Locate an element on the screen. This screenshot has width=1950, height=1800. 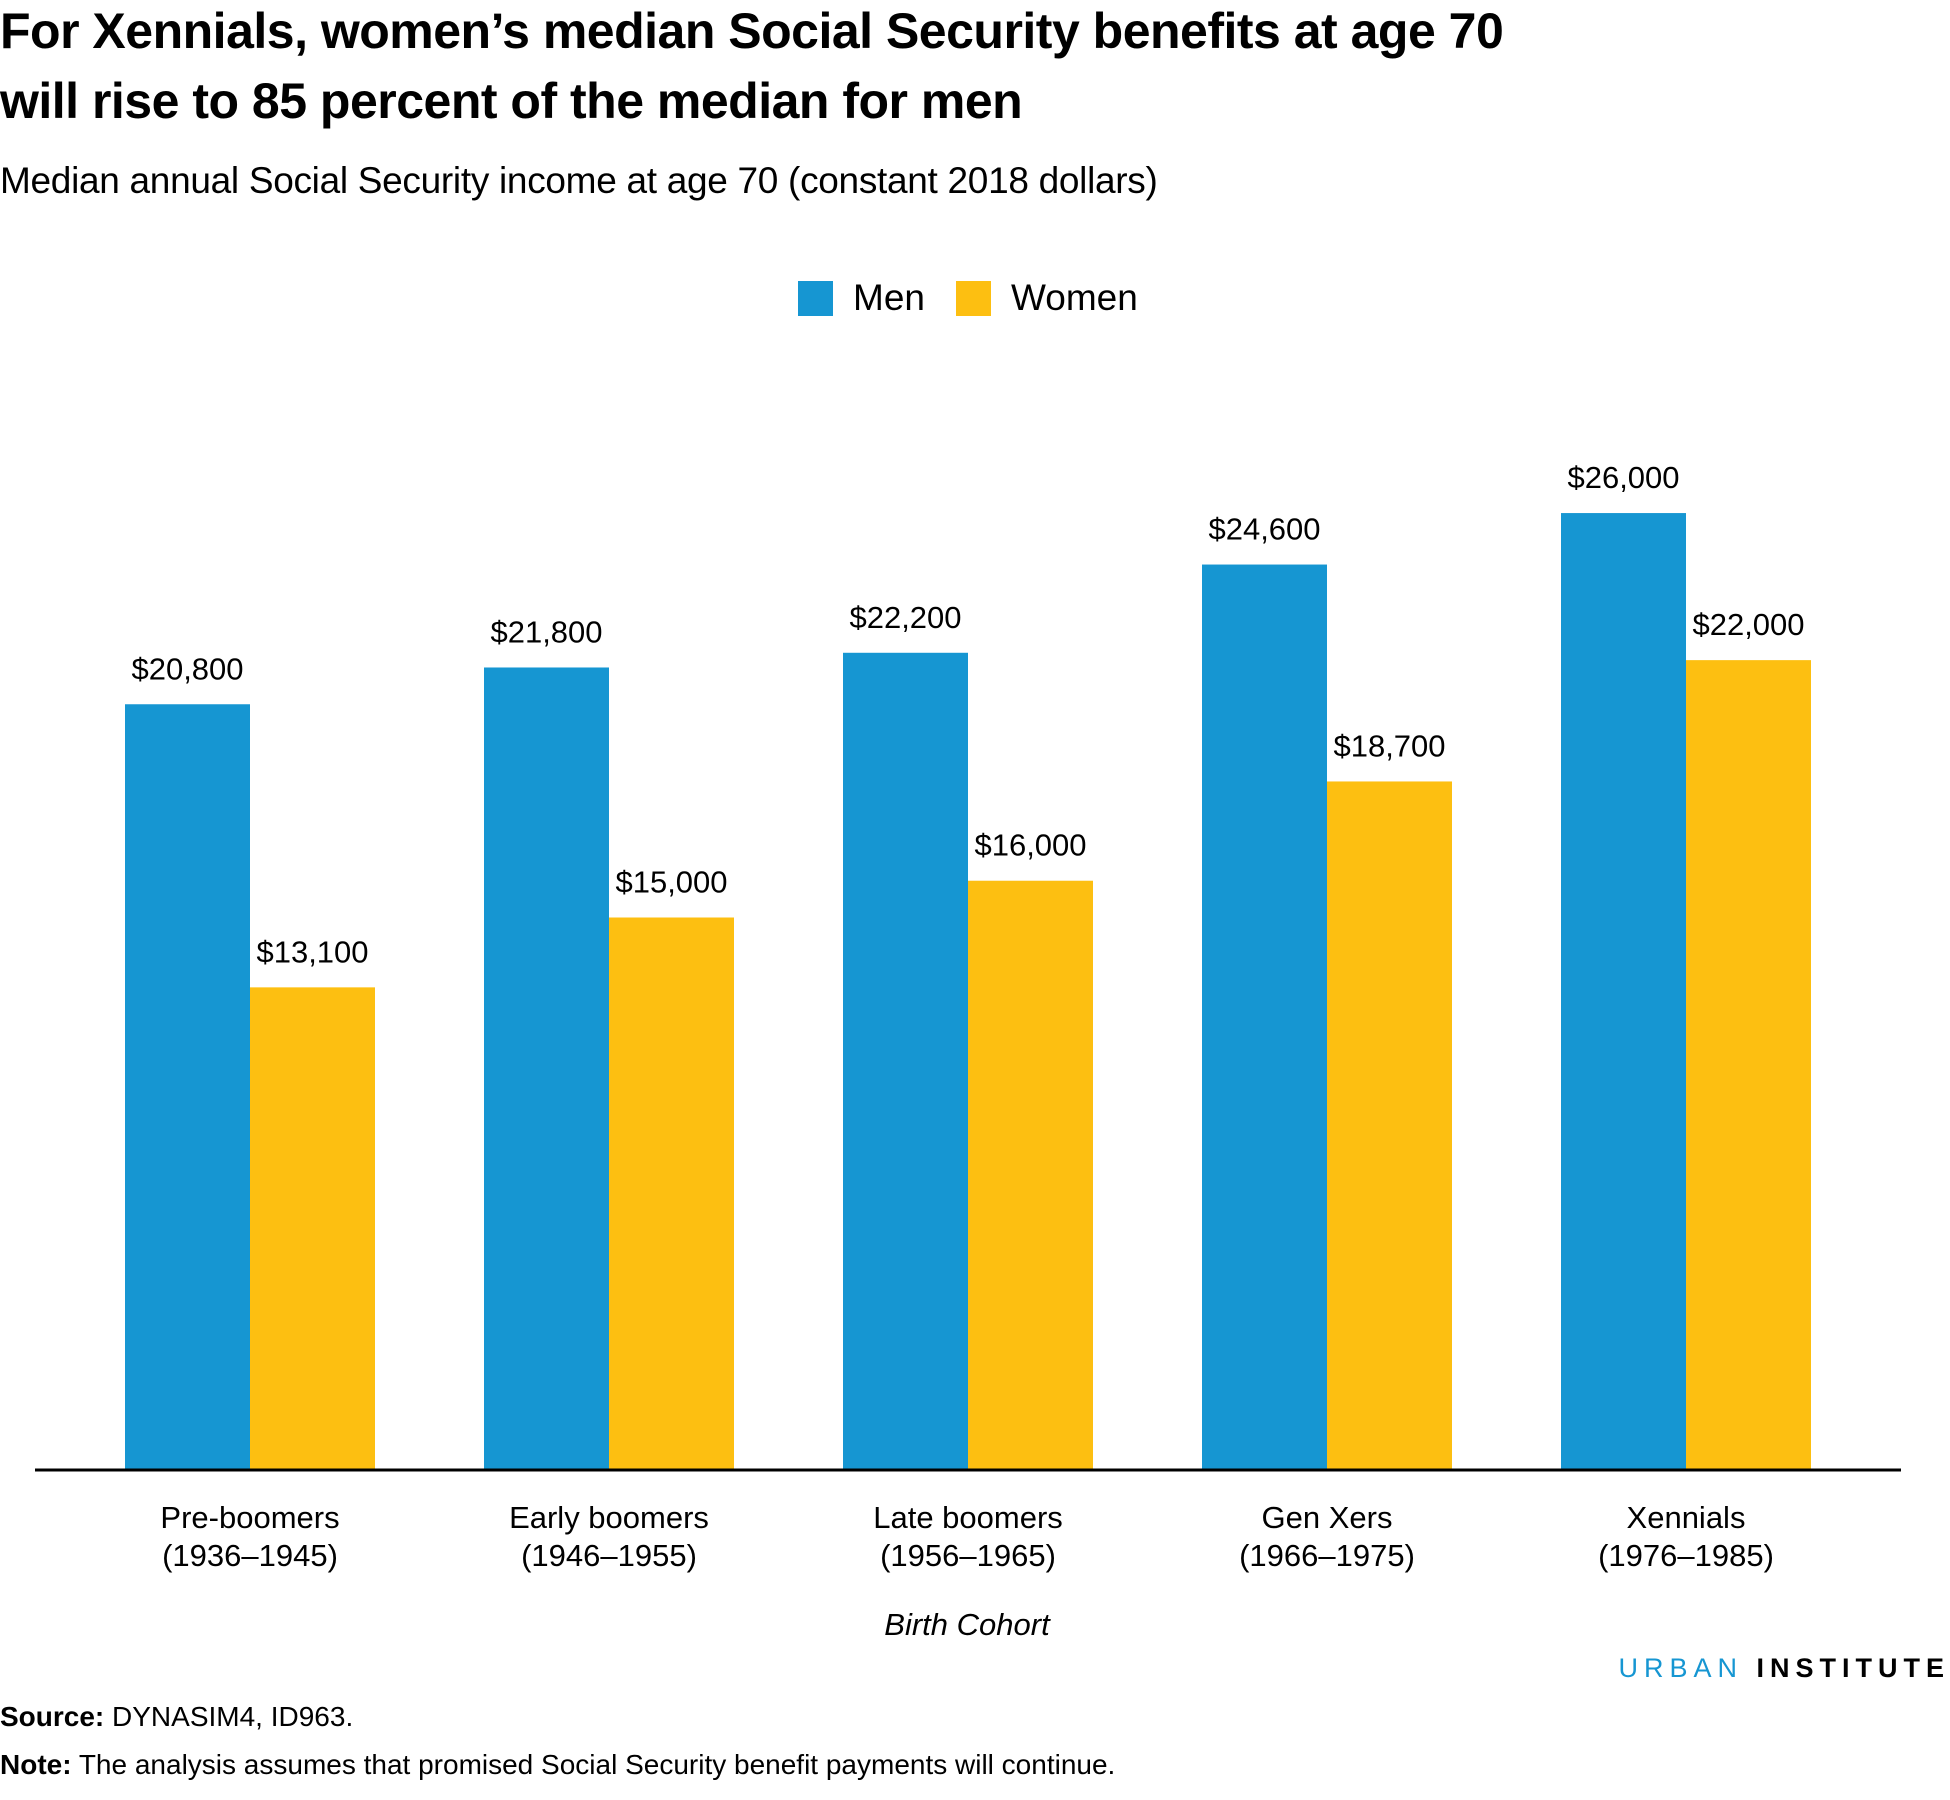
data-label: $22,200 is located at coordinates (905, 617).